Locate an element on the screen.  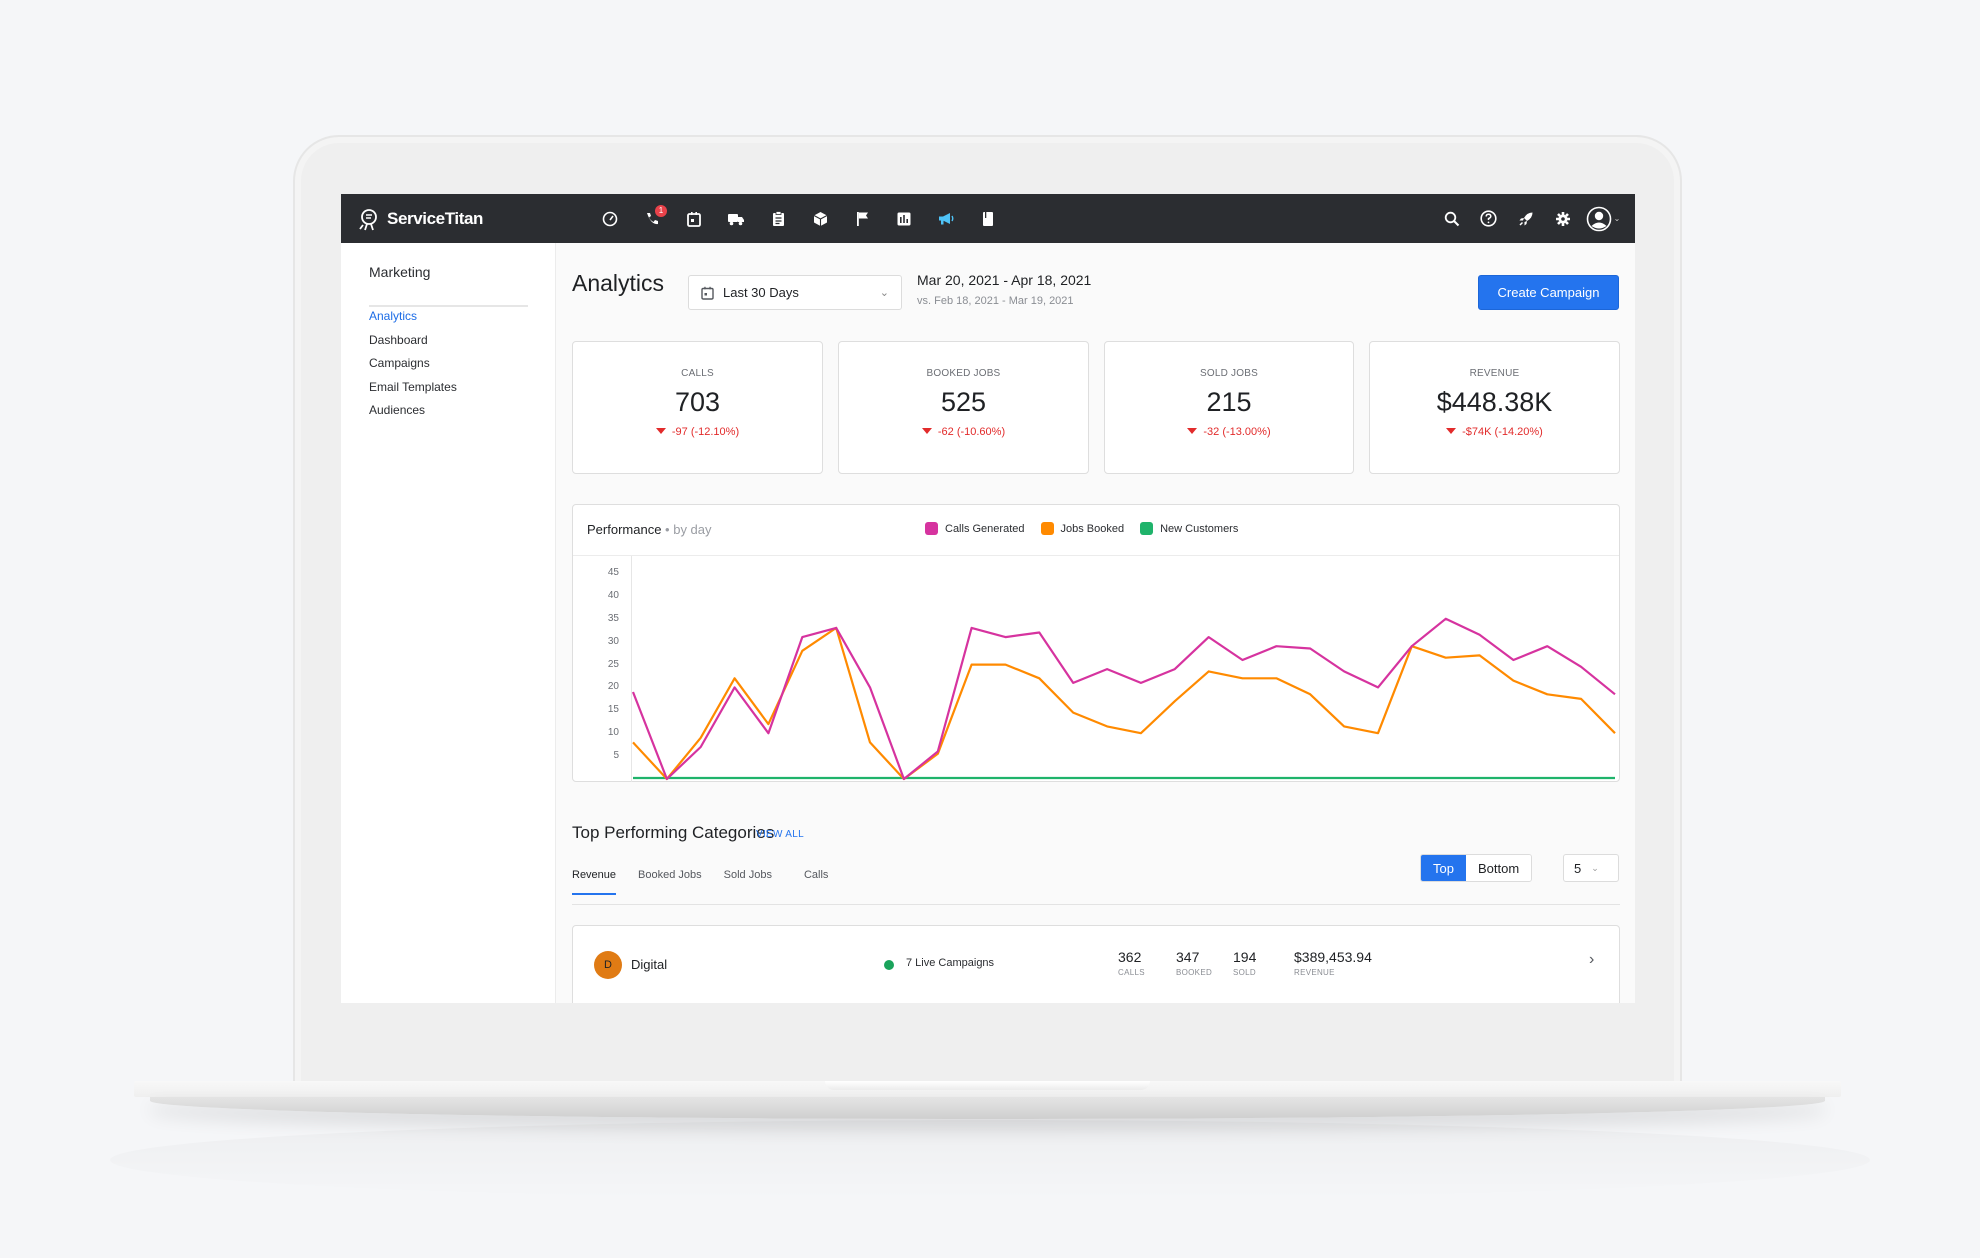
kpi-delta: -32 (-13.00%) is located at coordinates (1229, 432).